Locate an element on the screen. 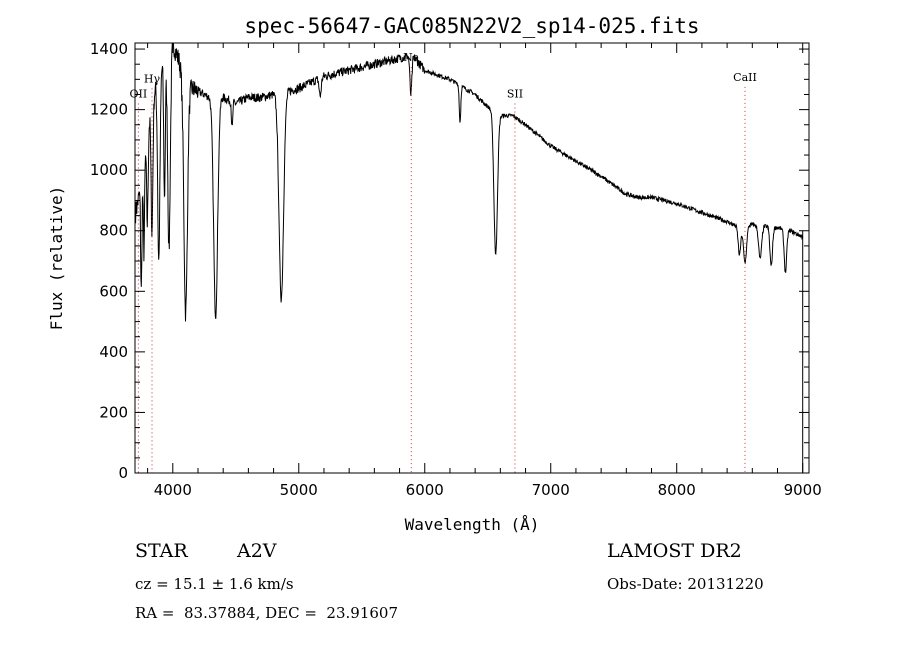 This screenshot has height=650, width=900. line-marker-label: SII is located at coordinates (515, 94).